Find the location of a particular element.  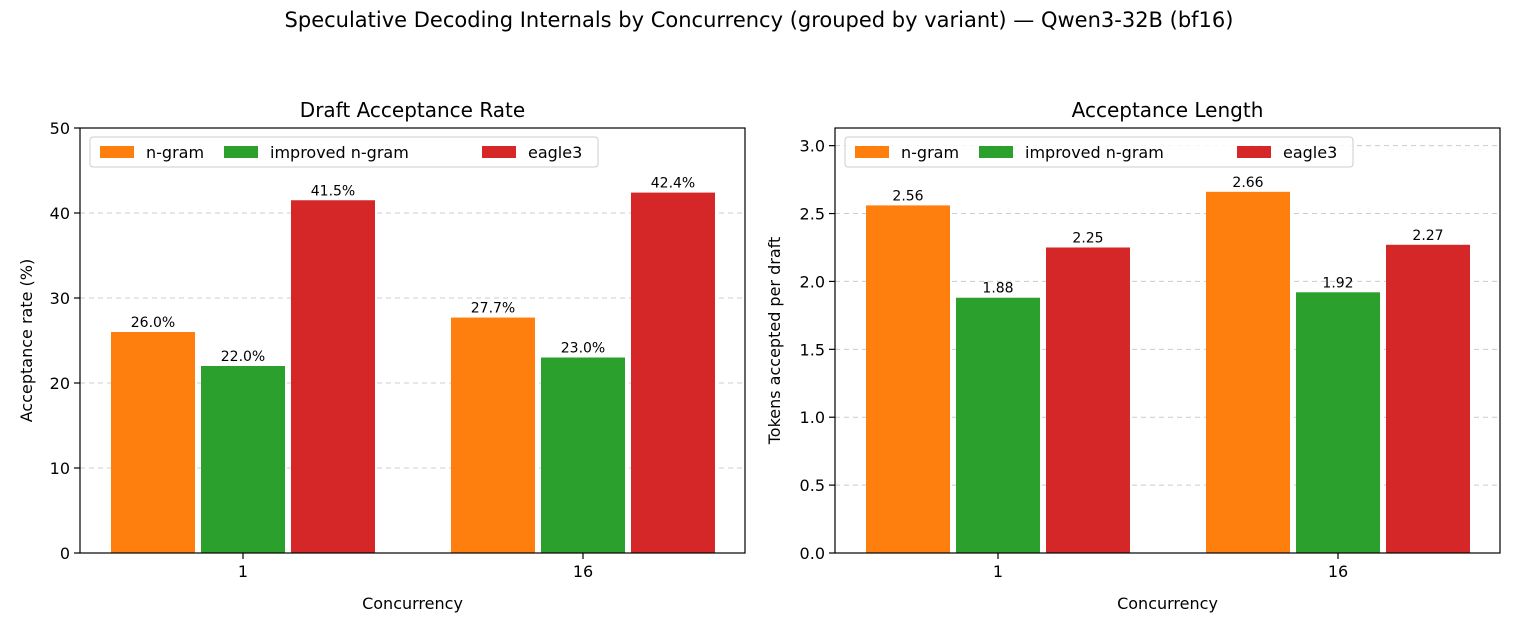

bar-value-label: 2.56 is located at coordinates (907, 196).